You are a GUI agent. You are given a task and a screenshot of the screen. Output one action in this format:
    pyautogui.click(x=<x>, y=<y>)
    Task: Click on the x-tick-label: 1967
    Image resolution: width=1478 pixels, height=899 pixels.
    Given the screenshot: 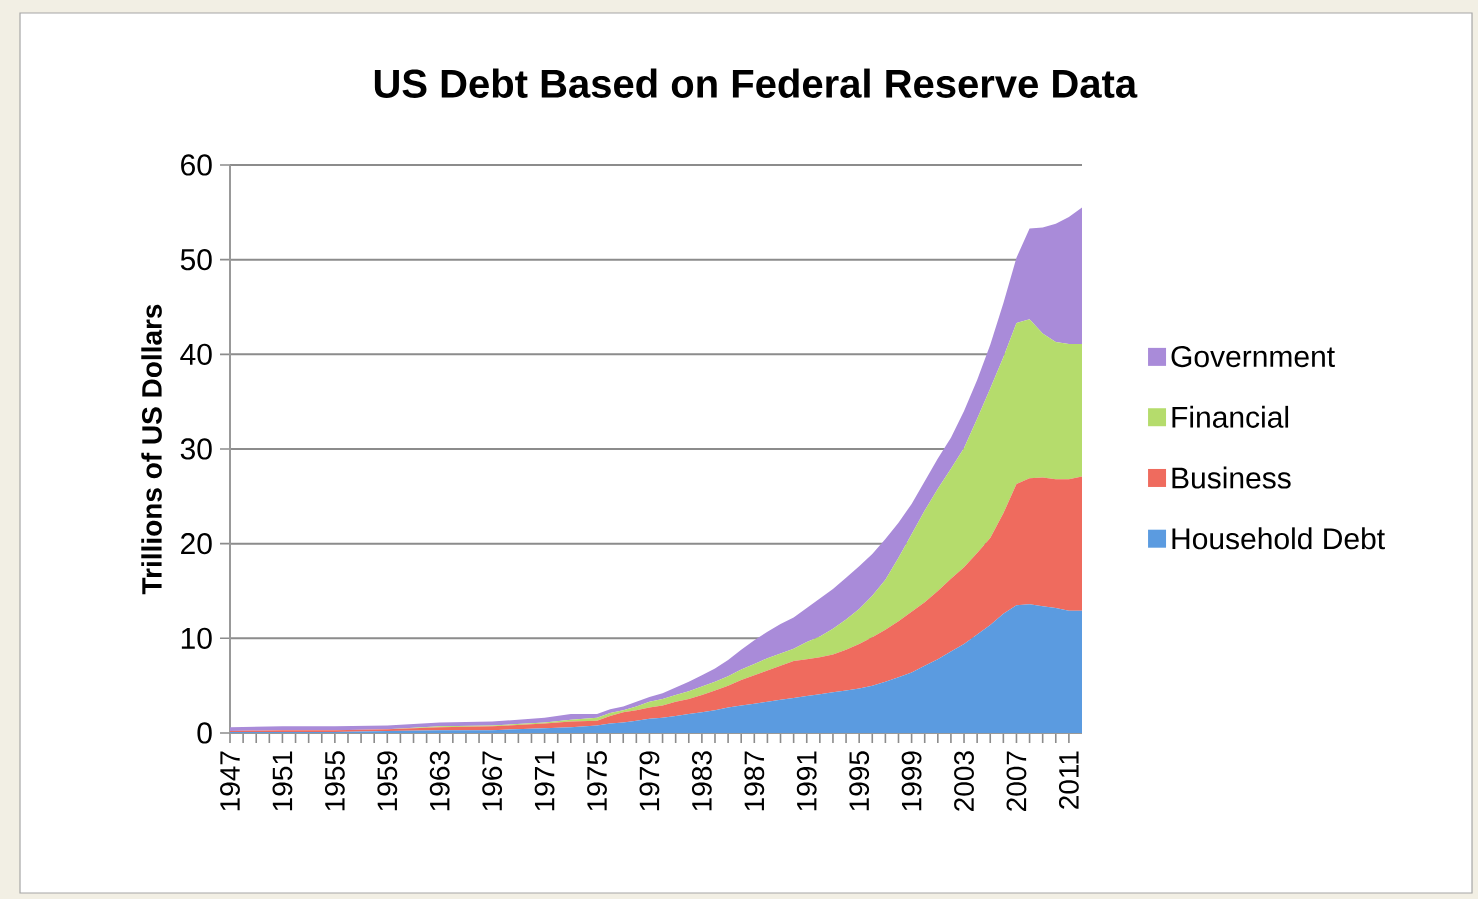 What is the action you would take?
    pyautogui.click(x=492, y=781)
    